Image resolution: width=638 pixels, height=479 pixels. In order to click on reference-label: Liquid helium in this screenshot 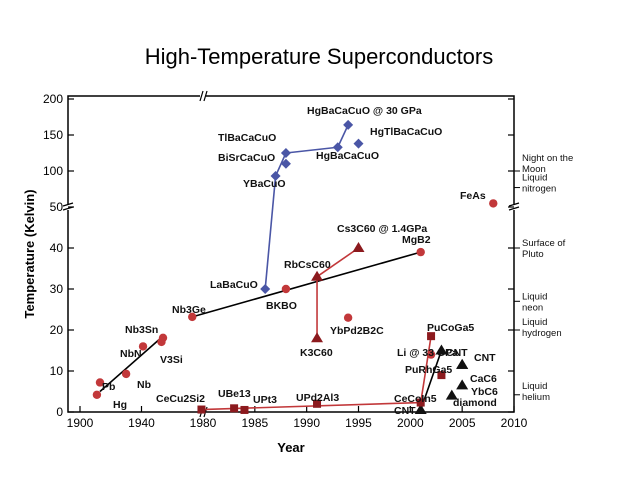, I will do `click(536, 392)`.